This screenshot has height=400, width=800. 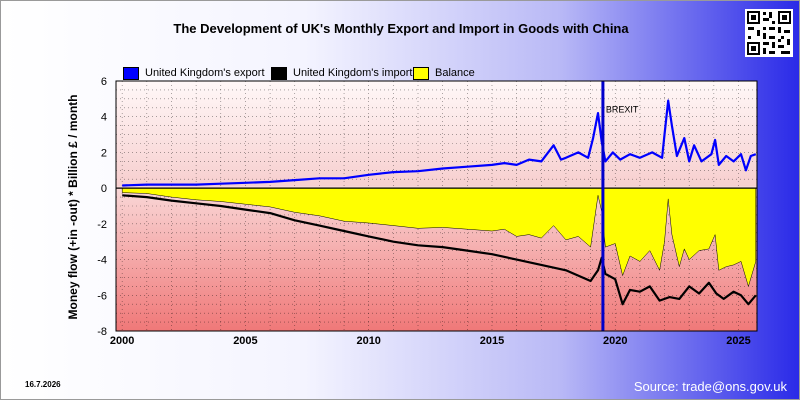 I want to click on y-tick-label: -8, so click(x=102, y=332).